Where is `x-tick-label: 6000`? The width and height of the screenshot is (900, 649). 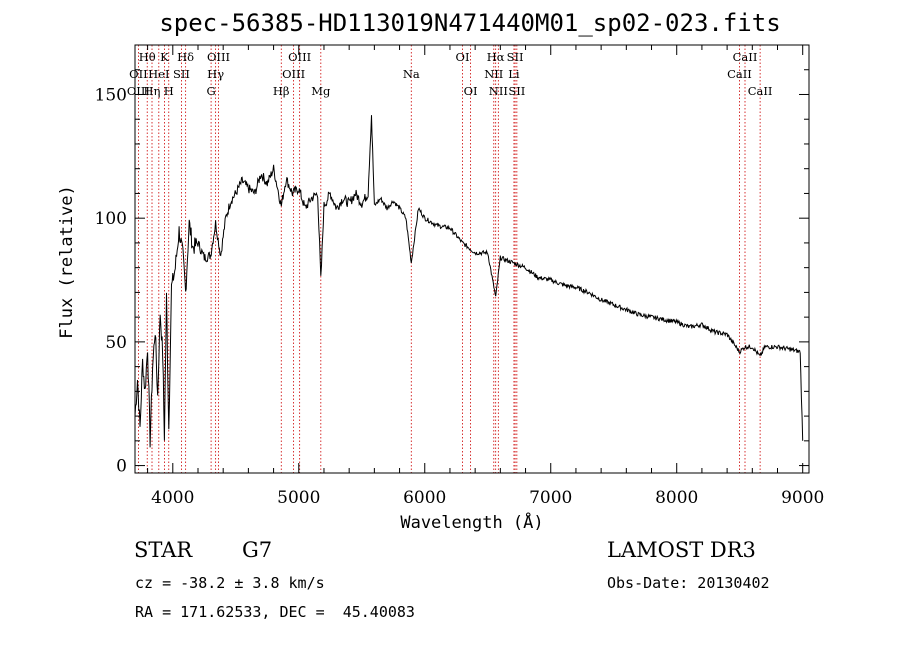 x-tick-label: 6000 is located at coordinates (424, 498).